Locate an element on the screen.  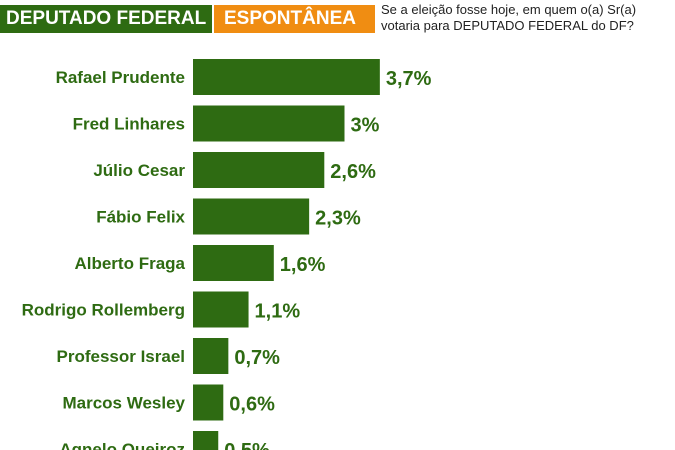
value-label-0: 3,7% is located at coordinates (409, 79).